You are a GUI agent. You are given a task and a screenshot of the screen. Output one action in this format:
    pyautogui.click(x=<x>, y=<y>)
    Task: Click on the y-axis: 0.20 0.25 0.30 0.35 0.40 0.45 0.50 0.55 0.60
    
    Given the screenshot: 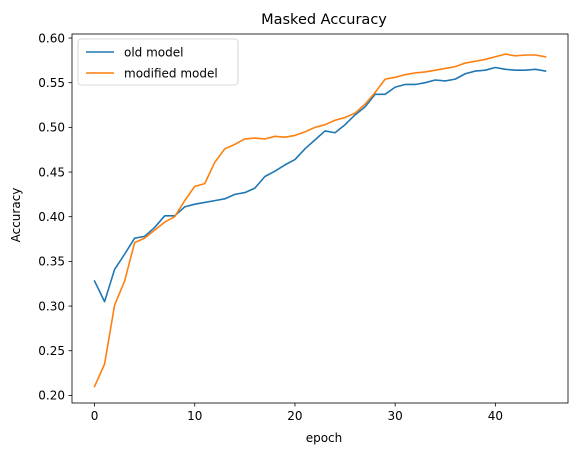 What is the action you would take?
    pyautogui.click(x=55, y=217)
    